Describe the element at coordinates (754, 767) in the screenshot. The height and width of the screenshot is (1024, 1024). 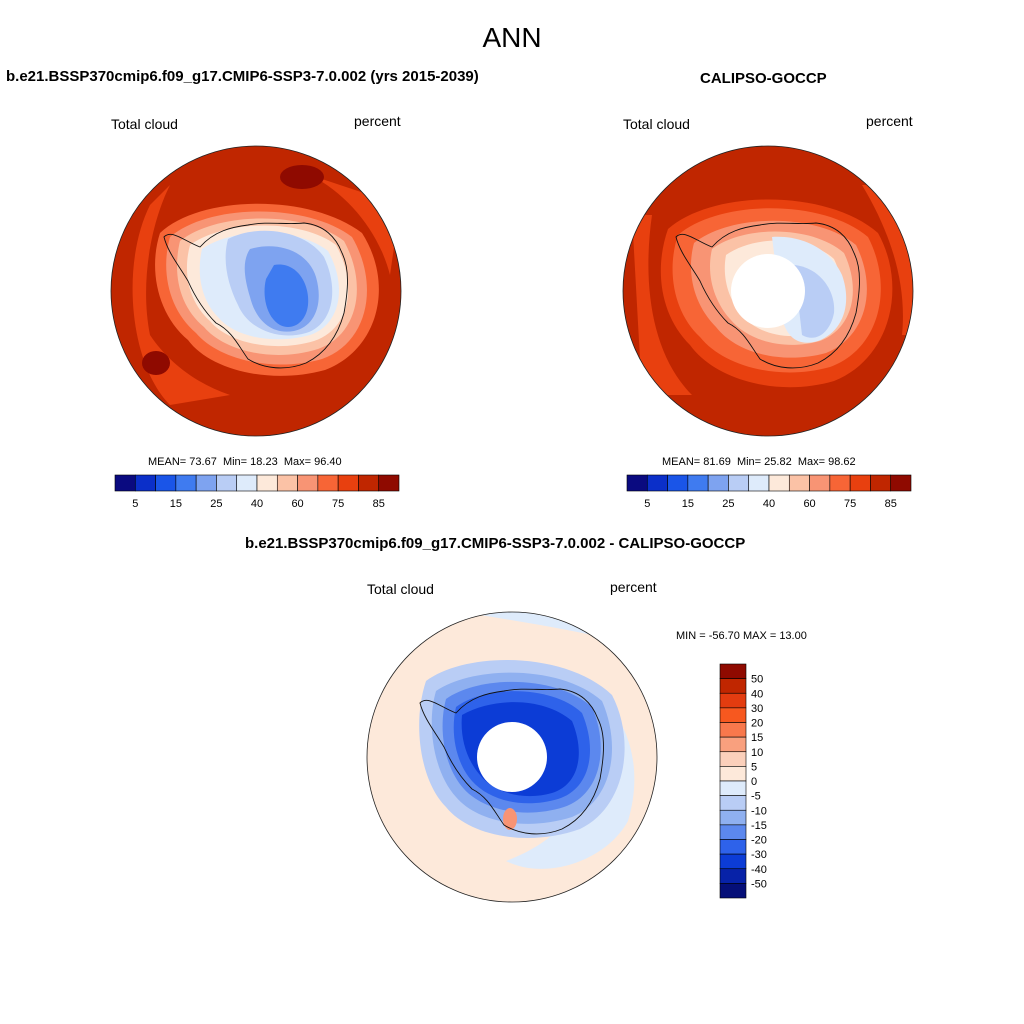
I see `diff-colorbar-tick-label: 5` at that location.